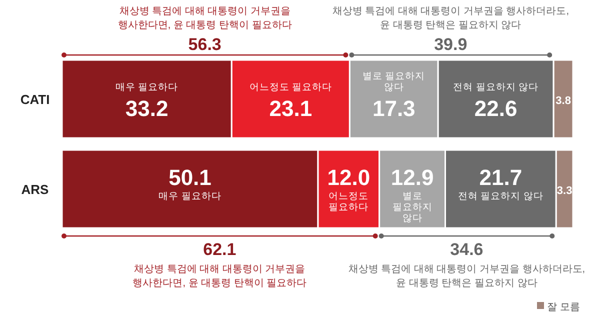 This screenshot has width=600, height=330. I want to click on data-label: 12.9, so click(412, 177).